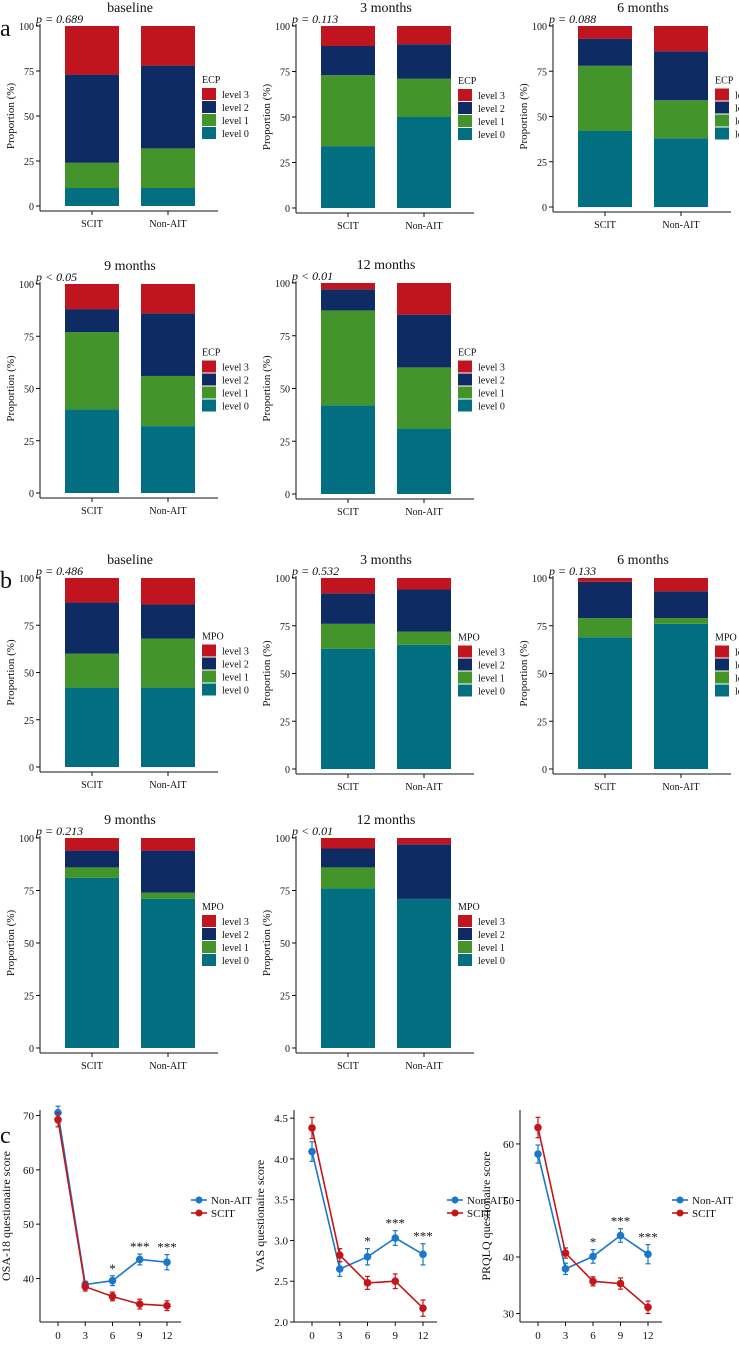 The height and width of the screenshot is (1353, 739). What do you see at coordinates (680, 225) in the screenshot?
I see `x-tick-label: Non-AIT` at bounding box center [680, 225].